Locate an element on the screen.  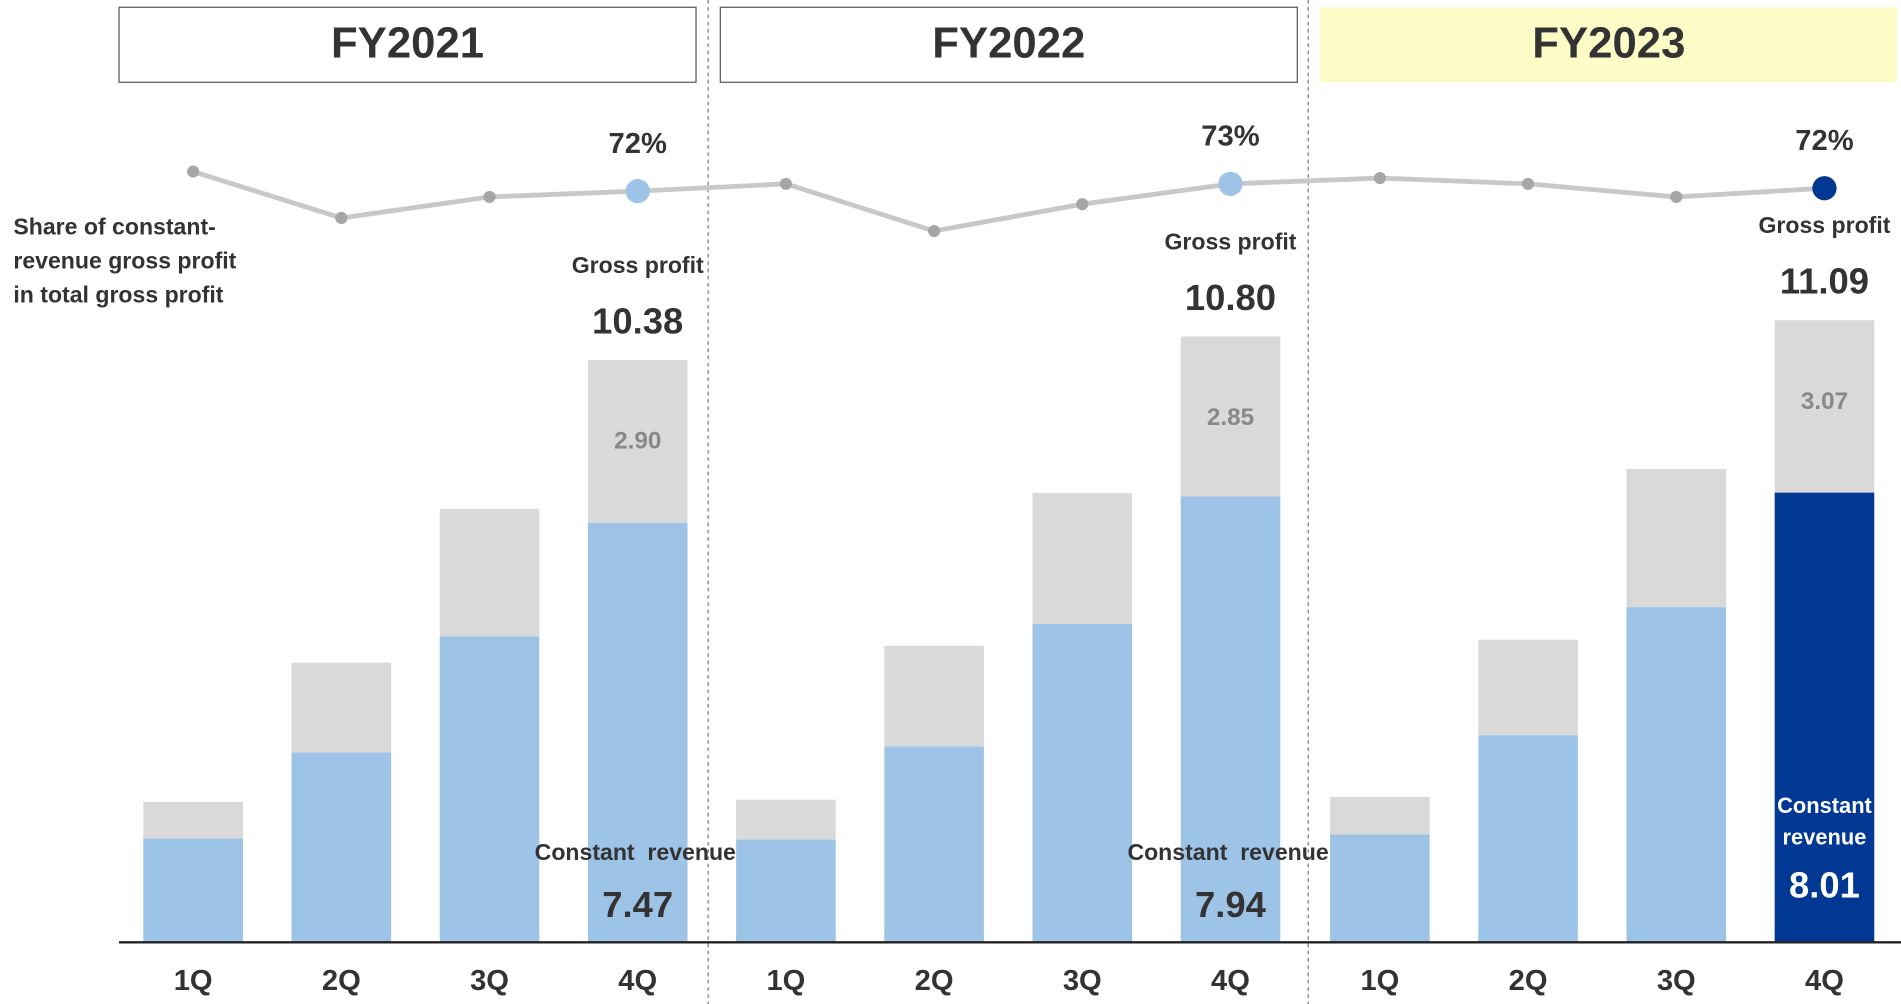
line-legend: in total gross profit is located at coordinates (118, 294).